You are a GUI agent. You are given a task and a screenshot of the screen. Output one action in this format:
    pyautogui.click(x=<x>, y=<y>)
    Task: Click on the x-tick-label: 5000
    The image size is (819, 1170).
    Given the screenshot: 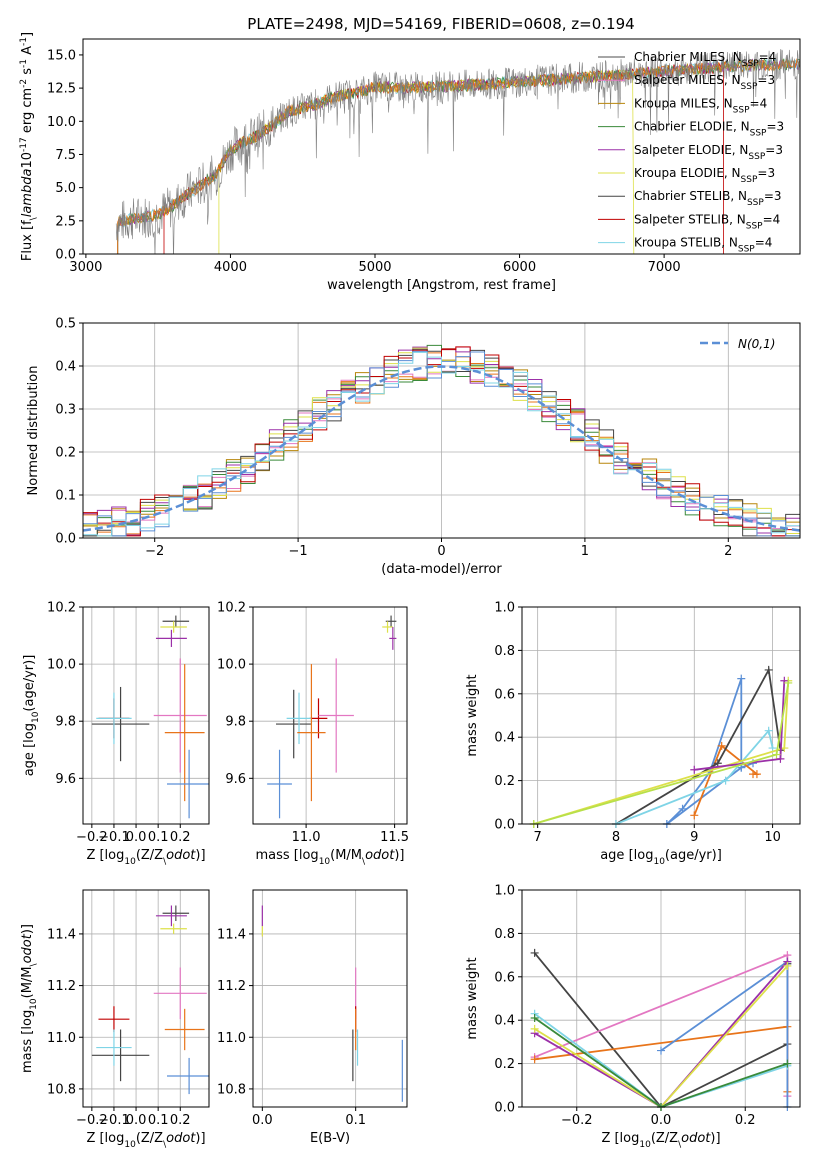 What is the action you would take?
    pyautogui.click(x=374, y=267)
    